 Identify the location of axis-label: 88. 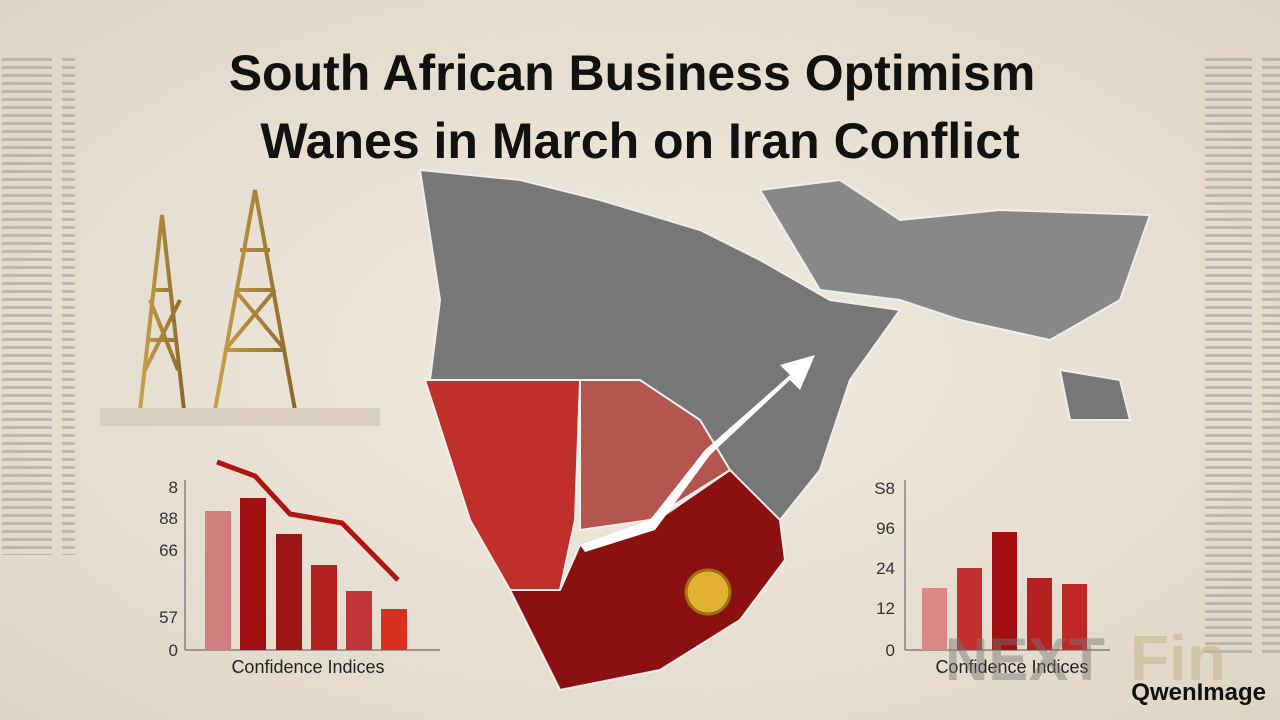
(168, 518).